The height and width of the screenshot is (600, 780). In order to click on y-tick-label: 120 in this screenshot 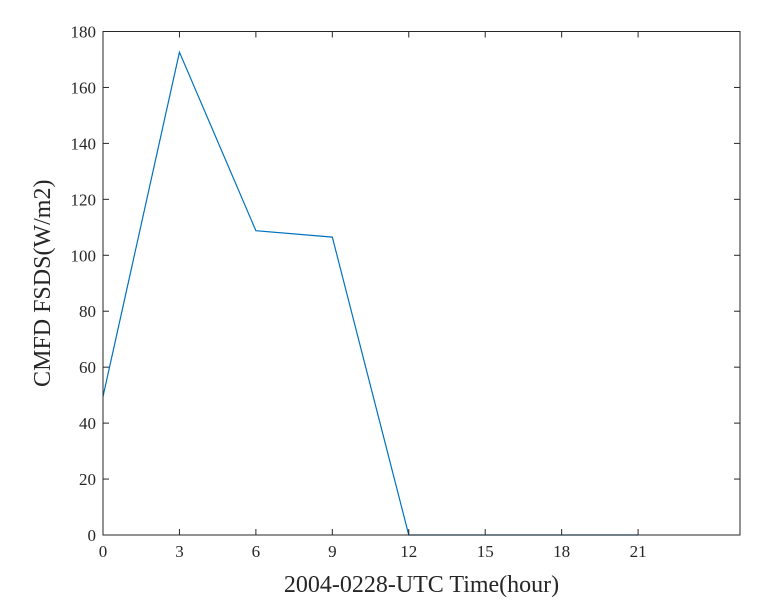, I will do `click(84, 199)`.